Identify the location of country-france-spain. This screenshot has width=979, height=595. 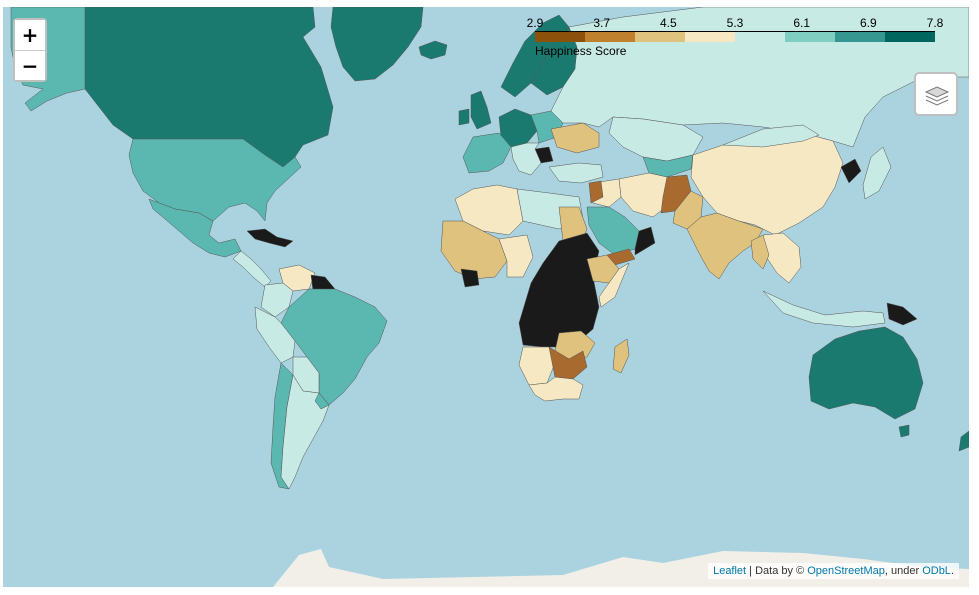
(487, 153).